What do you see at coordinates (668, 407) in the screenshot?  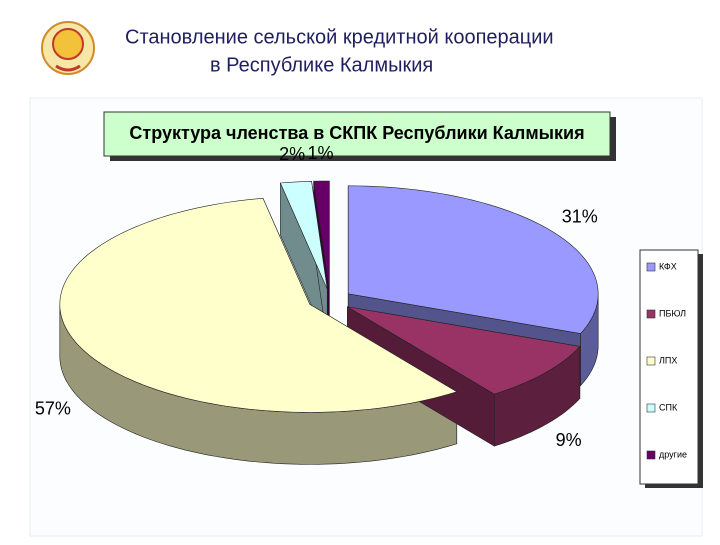 I see `legend-label: СПК` at bounding box center [668, 407].